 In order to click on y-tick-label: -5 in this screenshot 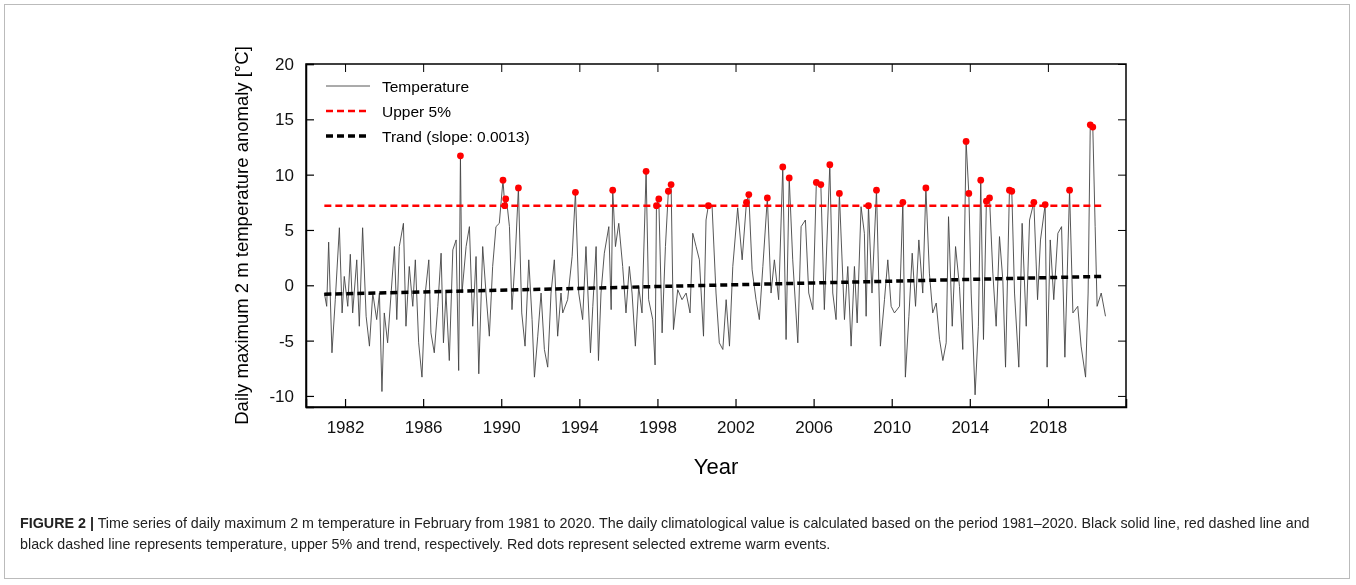, I will do `click(286, 341)`.